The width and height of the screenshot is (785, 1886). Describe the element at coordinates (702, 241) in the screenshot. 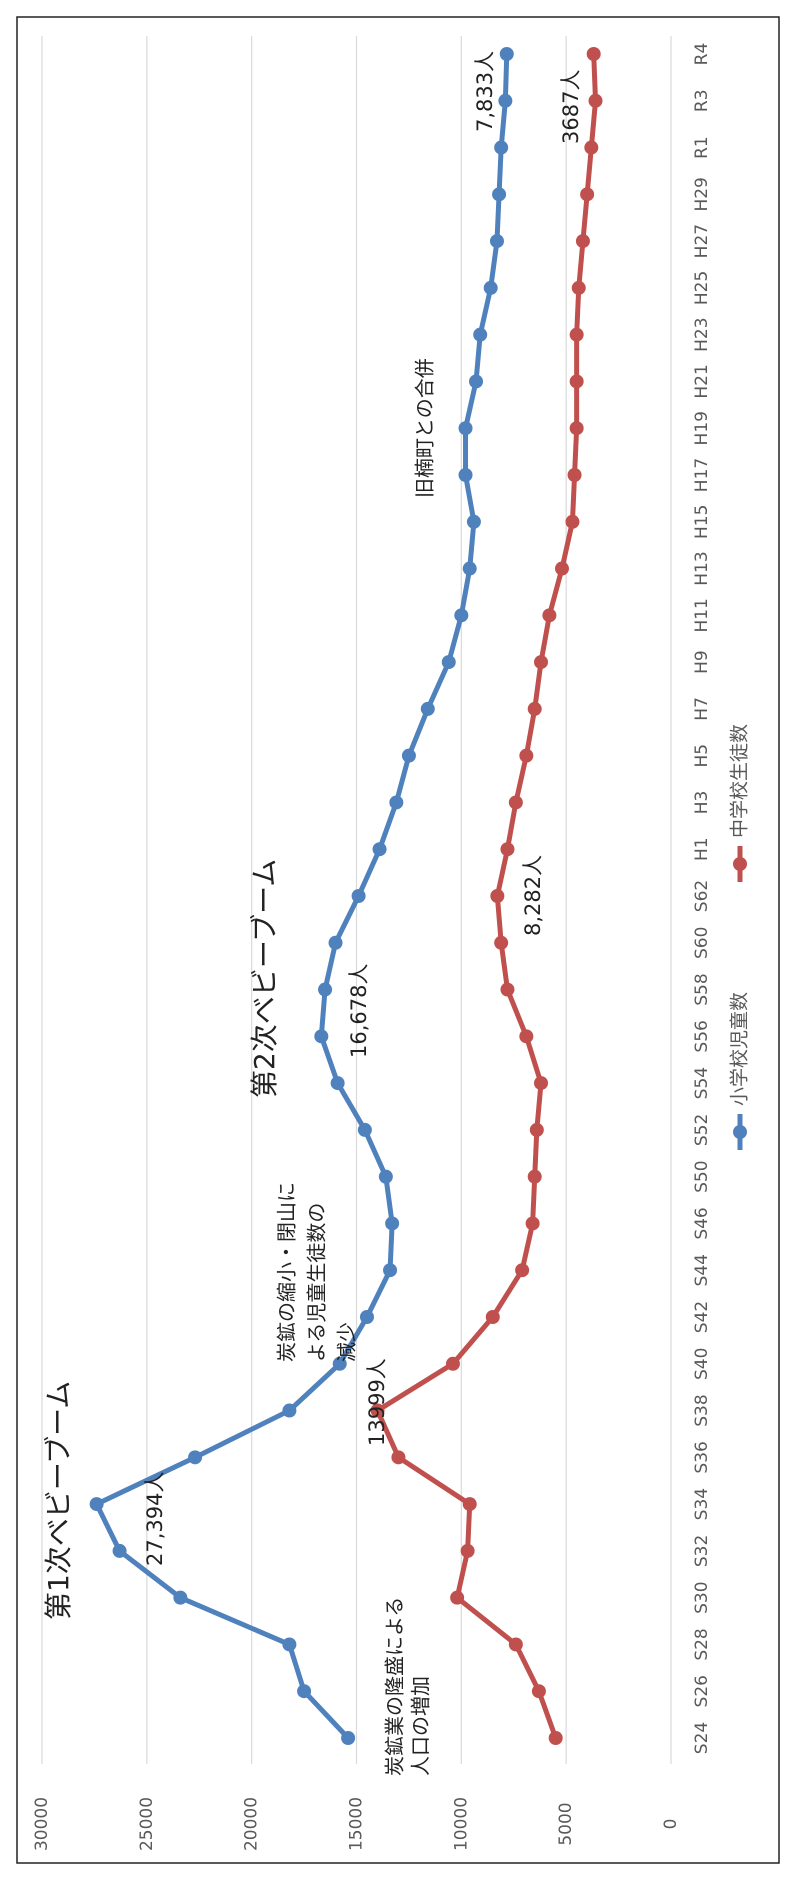

I see `x-tick-label: H27` at that location.